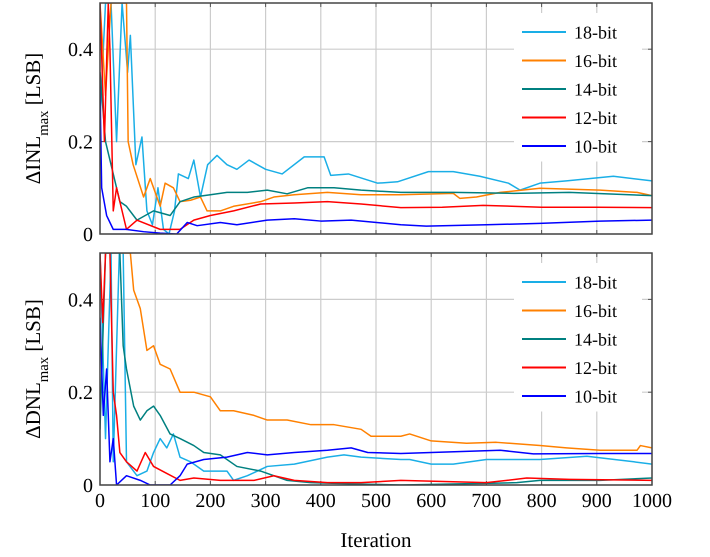  Describe the element at coordinates (597, 501) in the screenshot. I see `x-tick-label: 900` at that location.